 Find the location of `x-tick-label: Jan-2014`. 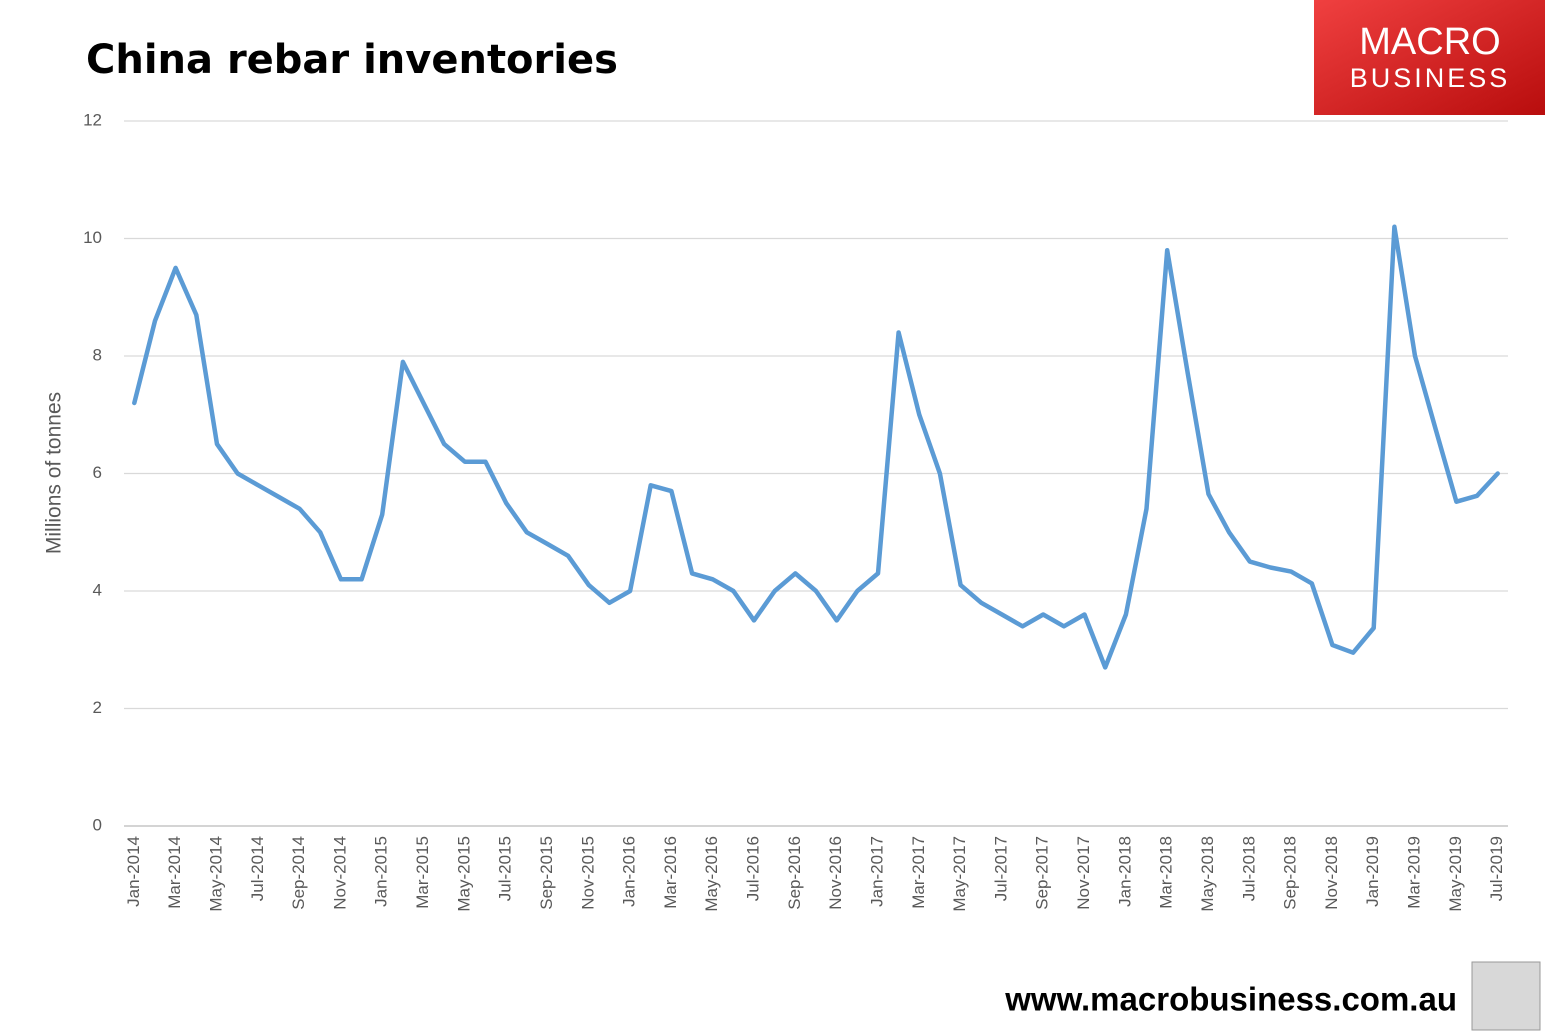

x-tick-label: Jan-2014 is located at coordinates (133, 871).